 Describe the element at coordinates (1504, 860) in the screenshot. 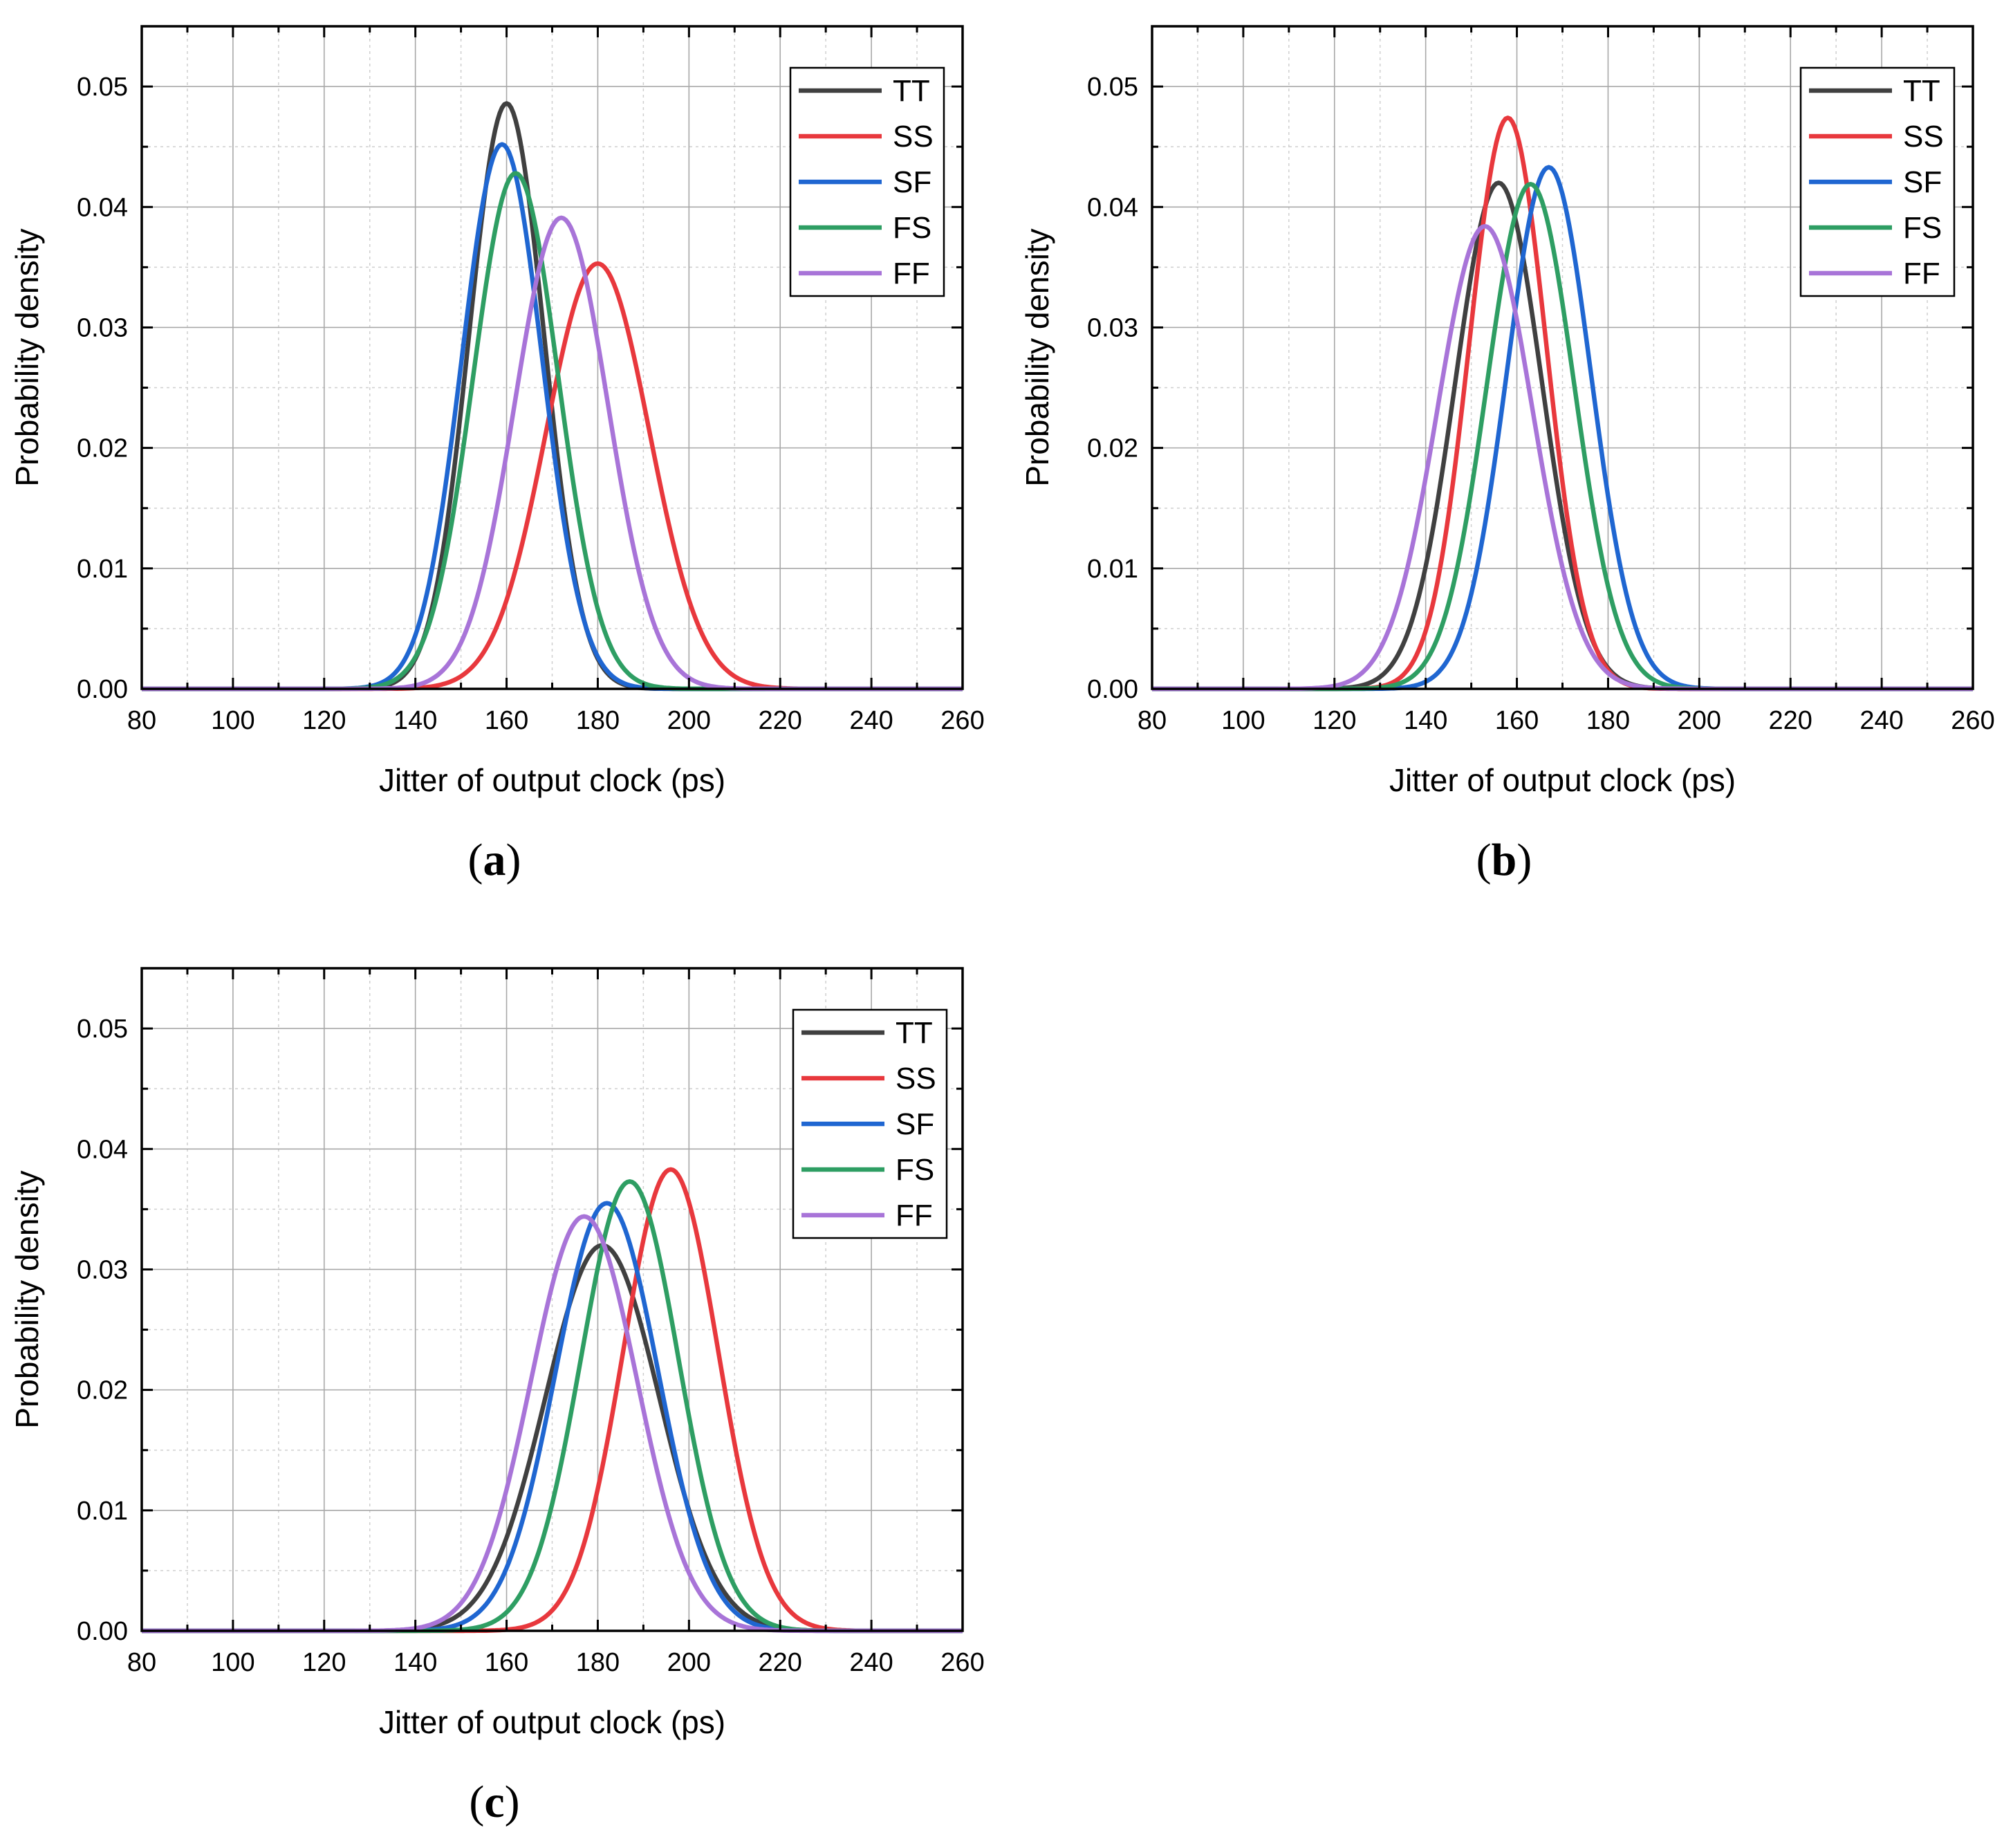

I see `panel-label: (b)` at that location.